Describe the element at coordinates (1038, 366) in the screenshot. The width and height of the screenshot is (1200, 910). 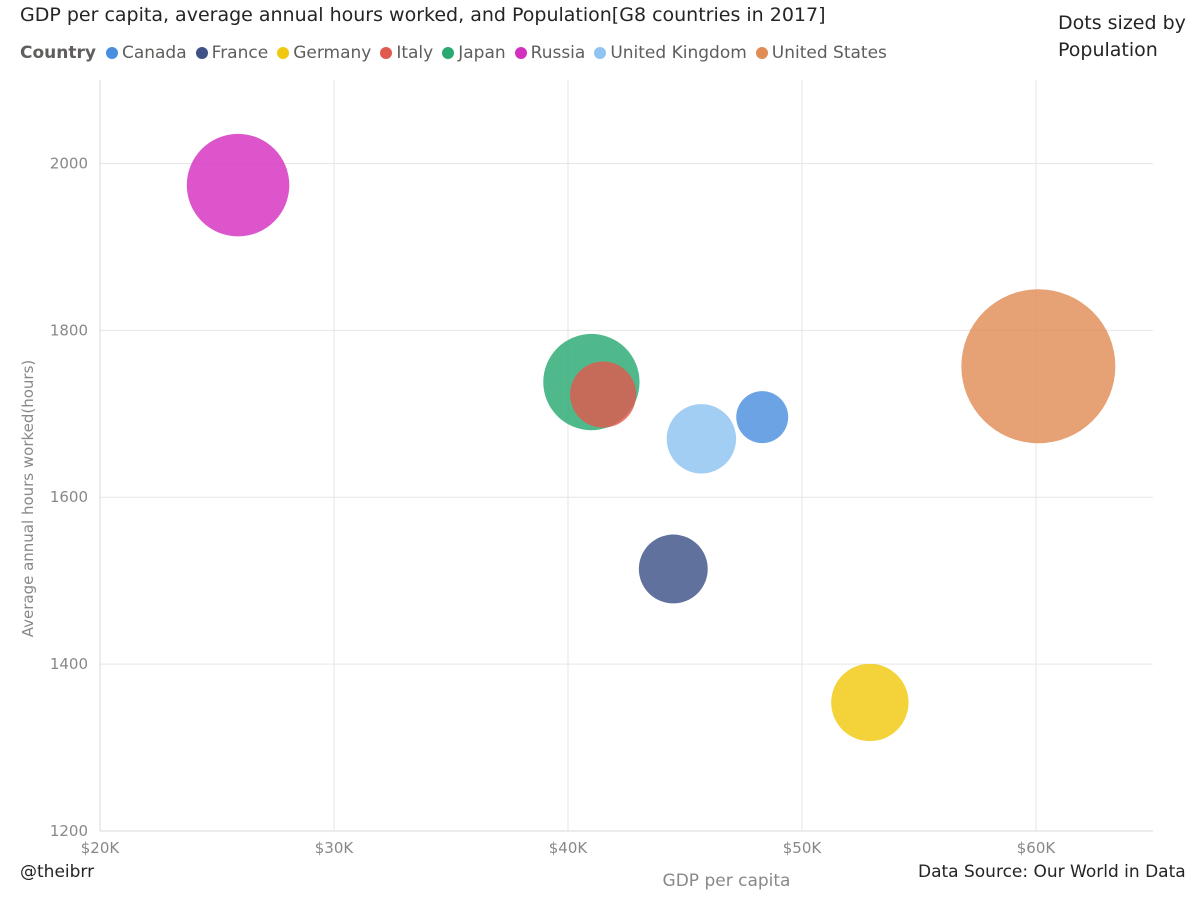
I see `bubble-united-states` at that location.